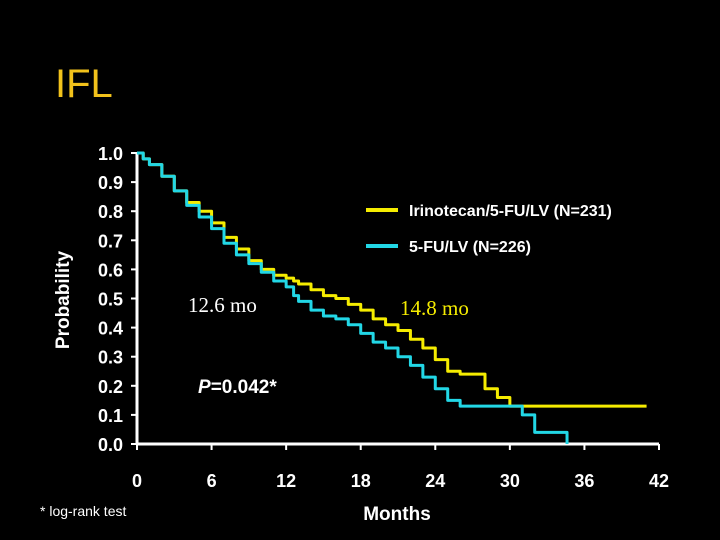 This screenshot has height=540, width=720. I want to click on y-tick-label: 0.7, so click(110, 241).